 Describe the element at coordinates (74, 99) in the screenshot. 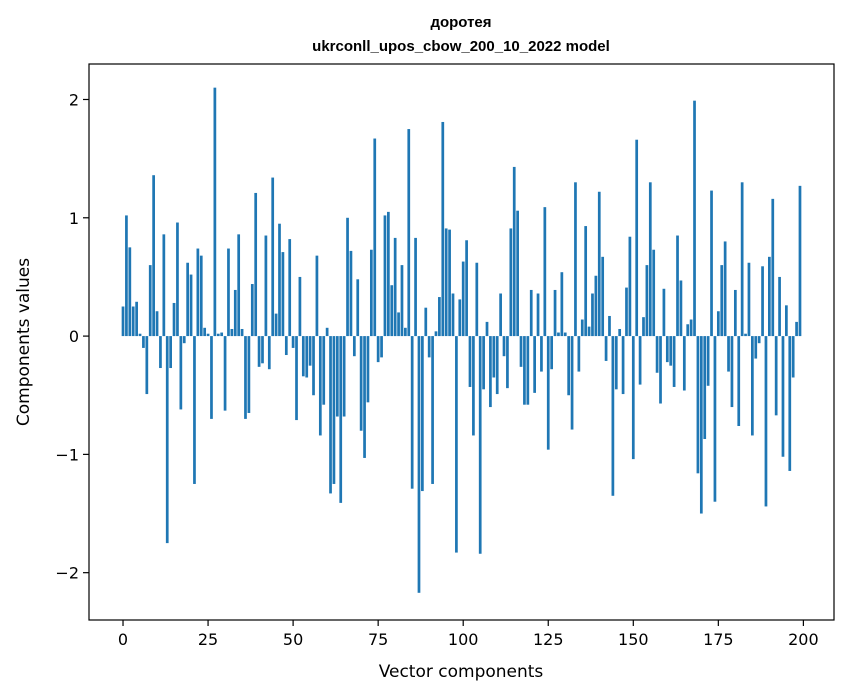

I see `y-tick-label: 2` at that location.